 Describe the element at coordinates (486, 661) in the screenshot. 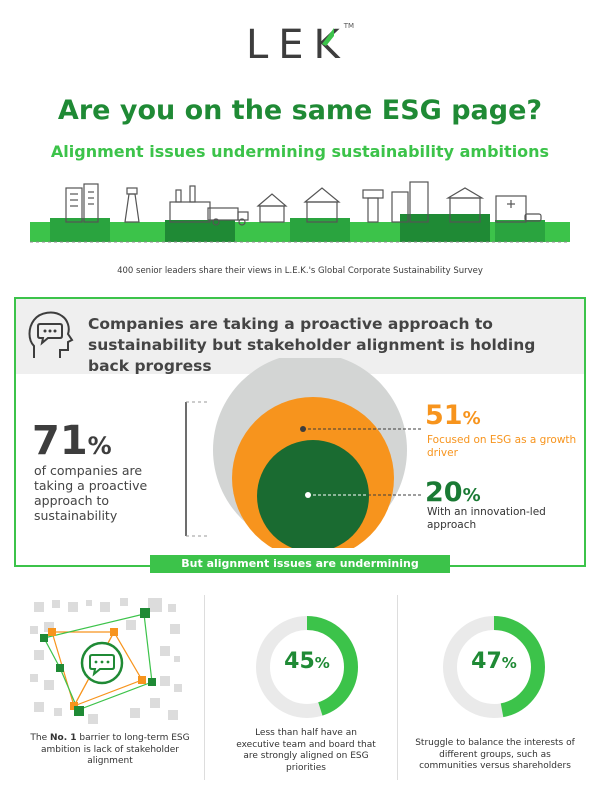

I see `donut-47-number: 47` at that location.